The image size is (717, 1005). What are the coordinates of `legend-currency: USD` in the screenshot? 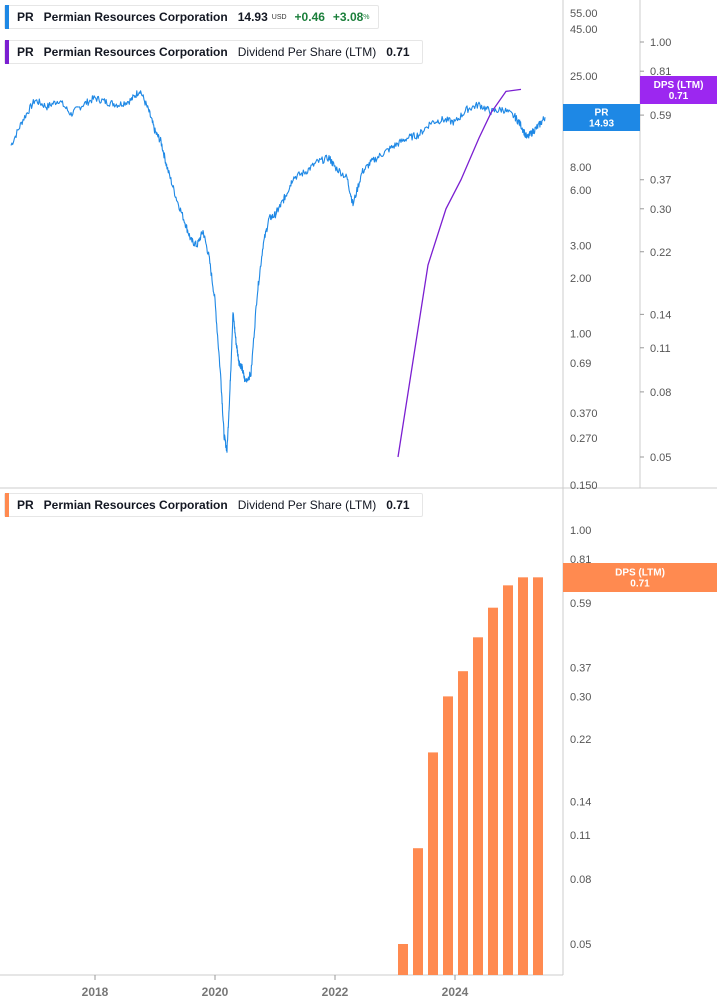 It's located at (279, 17).